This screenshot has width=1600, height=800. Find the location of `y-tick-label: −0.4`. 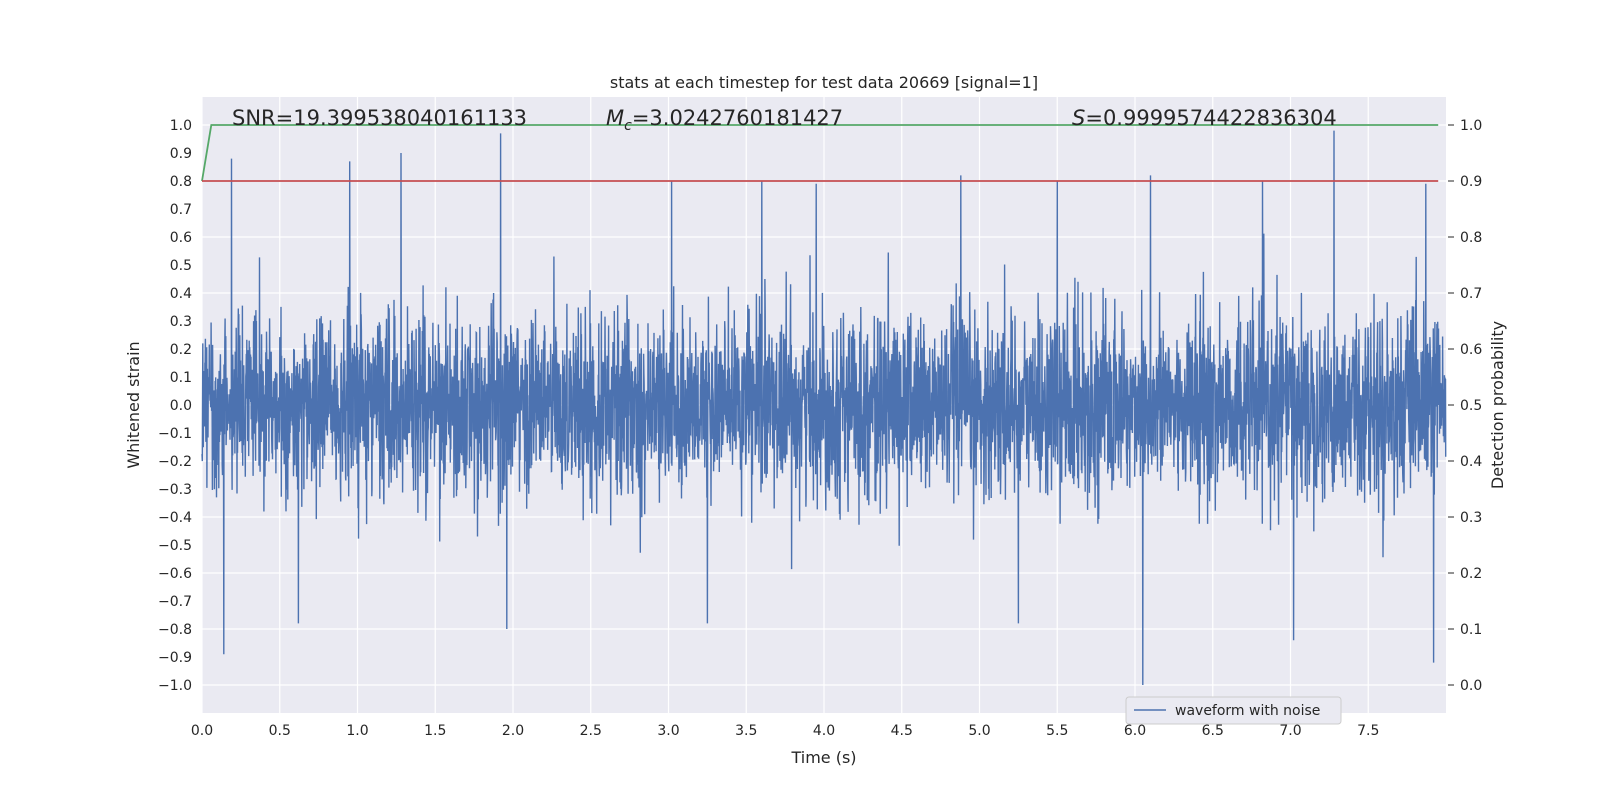

y-tick-label: −0.4 is located at coordinates (175, 518).